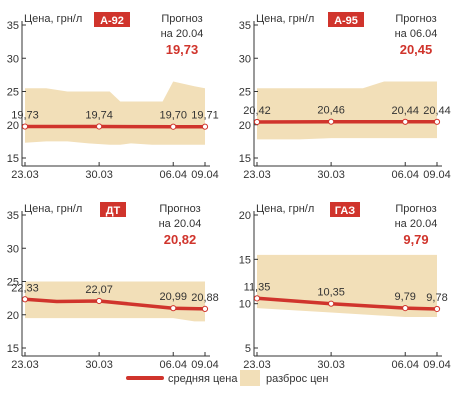 This screenshot has width=464, height=400. Describe the element at coordinates (182, 49) in the screenshot. I see `forecast-value: 19,73` at that location.